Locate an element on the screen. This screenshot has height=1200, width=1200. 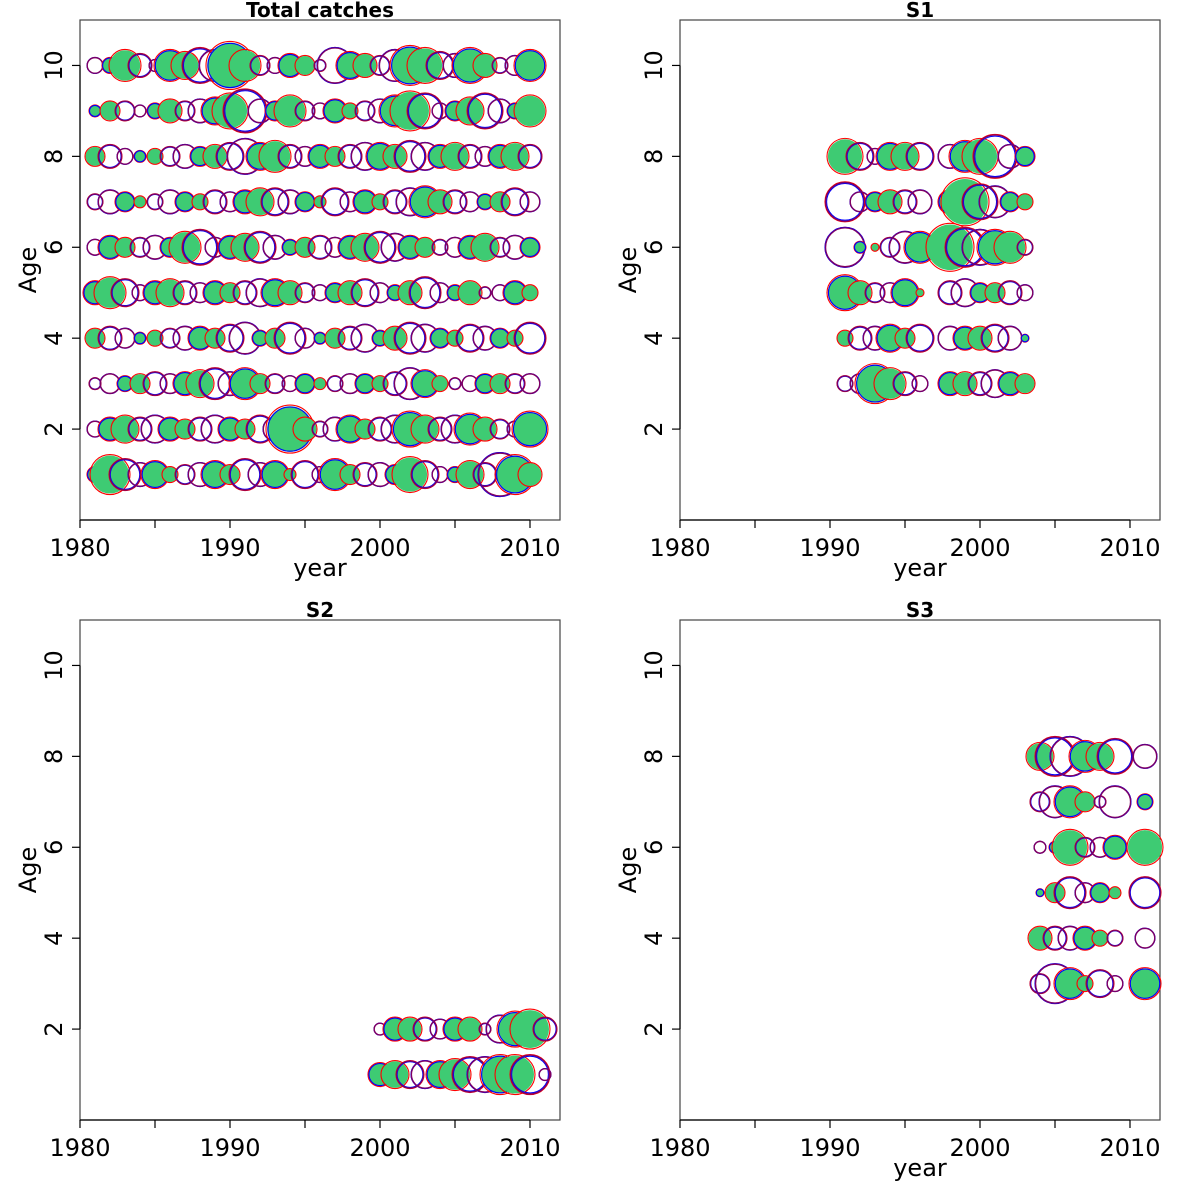
x-tick-label: 1980 is located at coordinates (679, 548).